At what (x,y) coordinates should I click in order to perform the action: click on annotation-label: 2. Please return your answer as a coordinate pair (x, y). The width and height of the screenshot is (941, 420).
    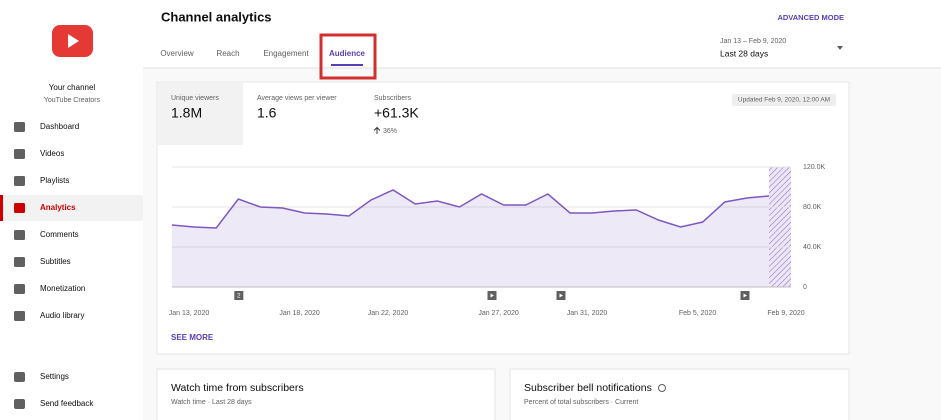
    Looking at the image, I should click on (239, 296).